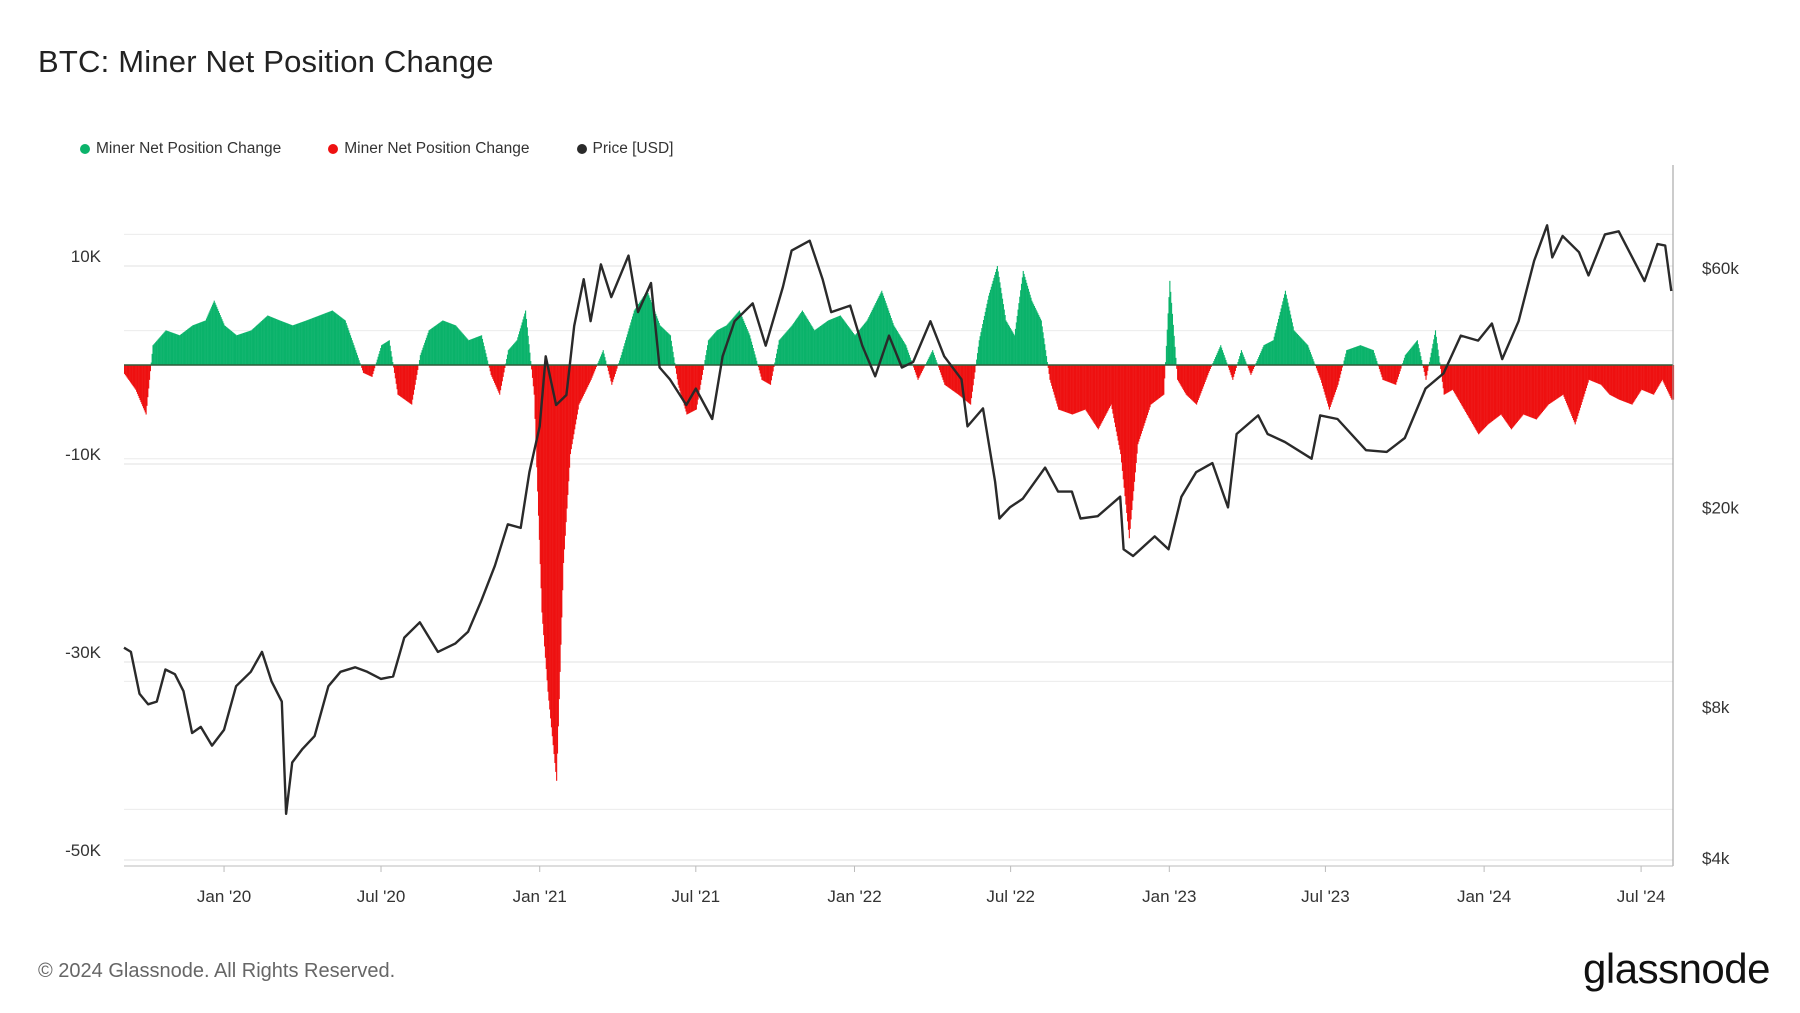 The width and height of the screenshot is (1800, 1013). Describe the element at coordinates (624, 149) in the screenshot. I see `legend-item-price: Price [USD]` at that location.